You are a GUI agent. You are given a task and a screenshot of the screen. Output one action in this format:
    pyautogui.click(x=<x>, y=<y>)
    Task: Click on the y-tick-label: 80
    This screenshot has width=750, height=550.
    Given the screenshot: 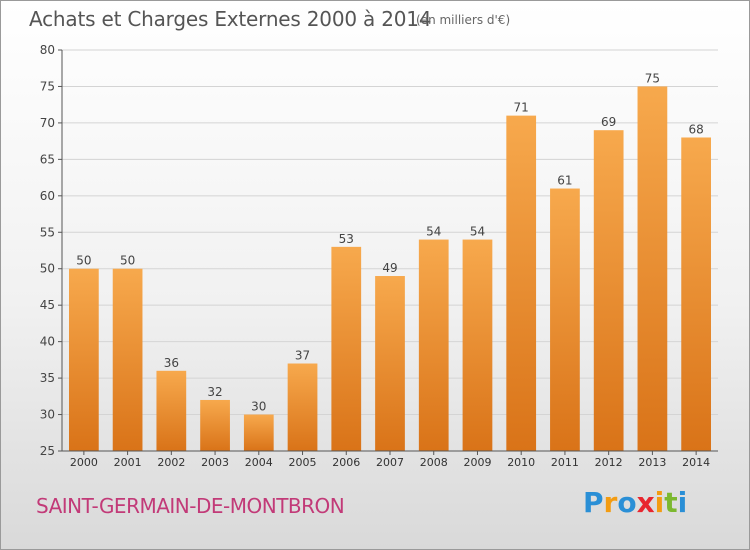 What is the action you would take?
    pyautogui.click(x=47, y=50)
    